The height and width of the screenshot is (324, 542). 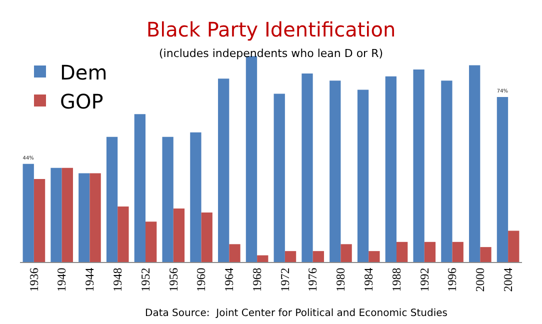 What do you see at coordinates (84, 72) in the screenshot?
I see `legend-label: Dem` at bounding box center [84, 72].